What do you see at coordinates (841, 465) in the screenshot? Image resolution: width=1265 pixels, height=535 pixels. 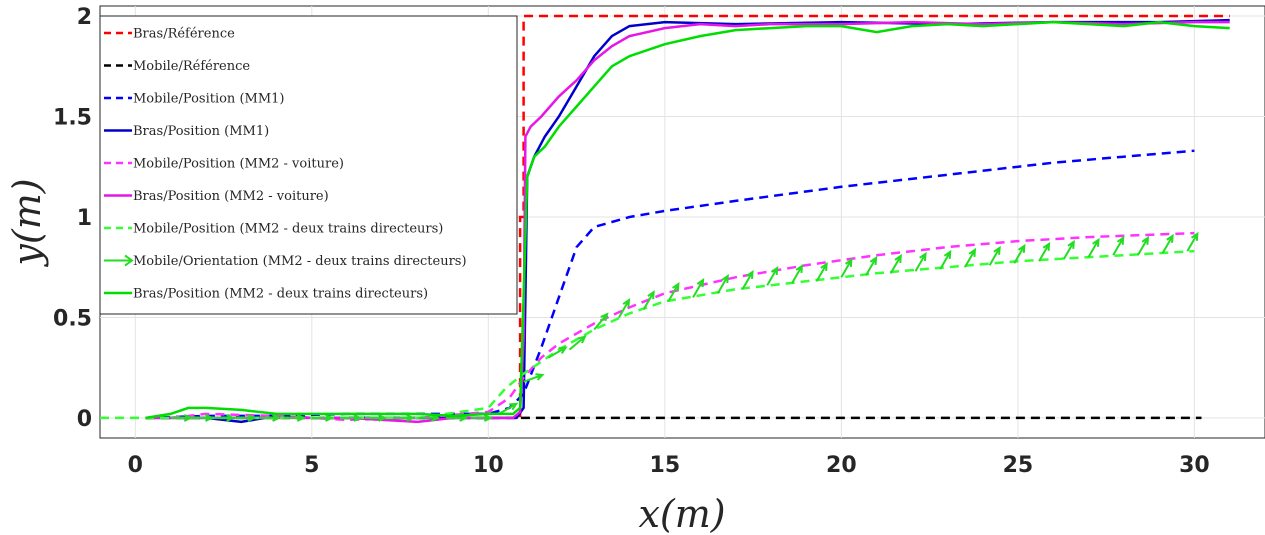 I see `x-tick-label: 20` at bounding box center [841, 465].